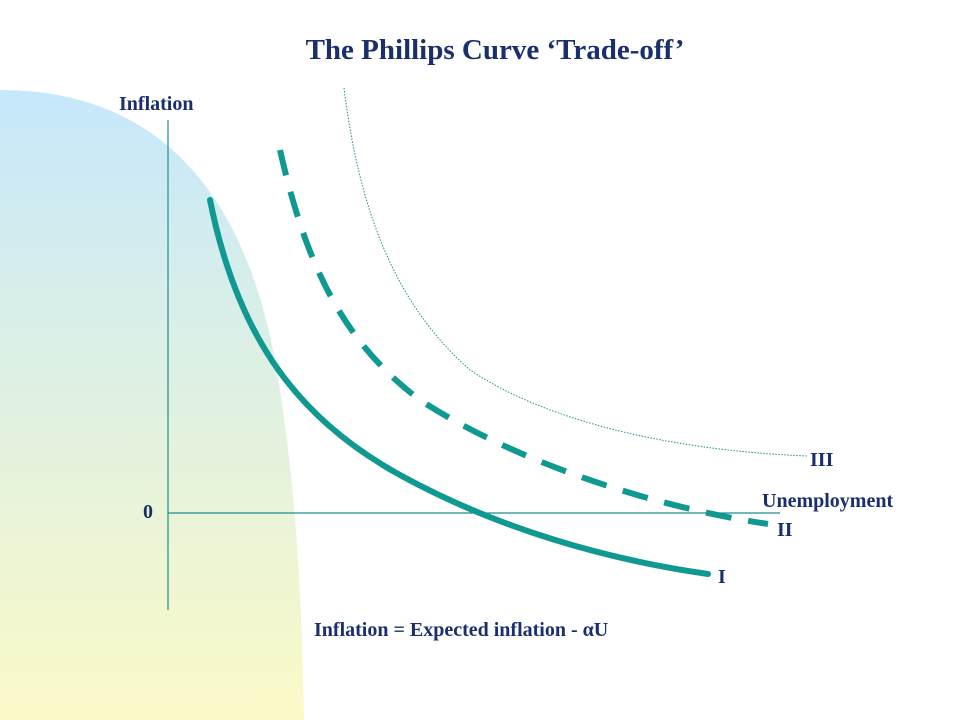  What do you see at coordinates (822, 460) in the screenshot?
I see `curve-label-iii: III` at bounding box center [822, 460].